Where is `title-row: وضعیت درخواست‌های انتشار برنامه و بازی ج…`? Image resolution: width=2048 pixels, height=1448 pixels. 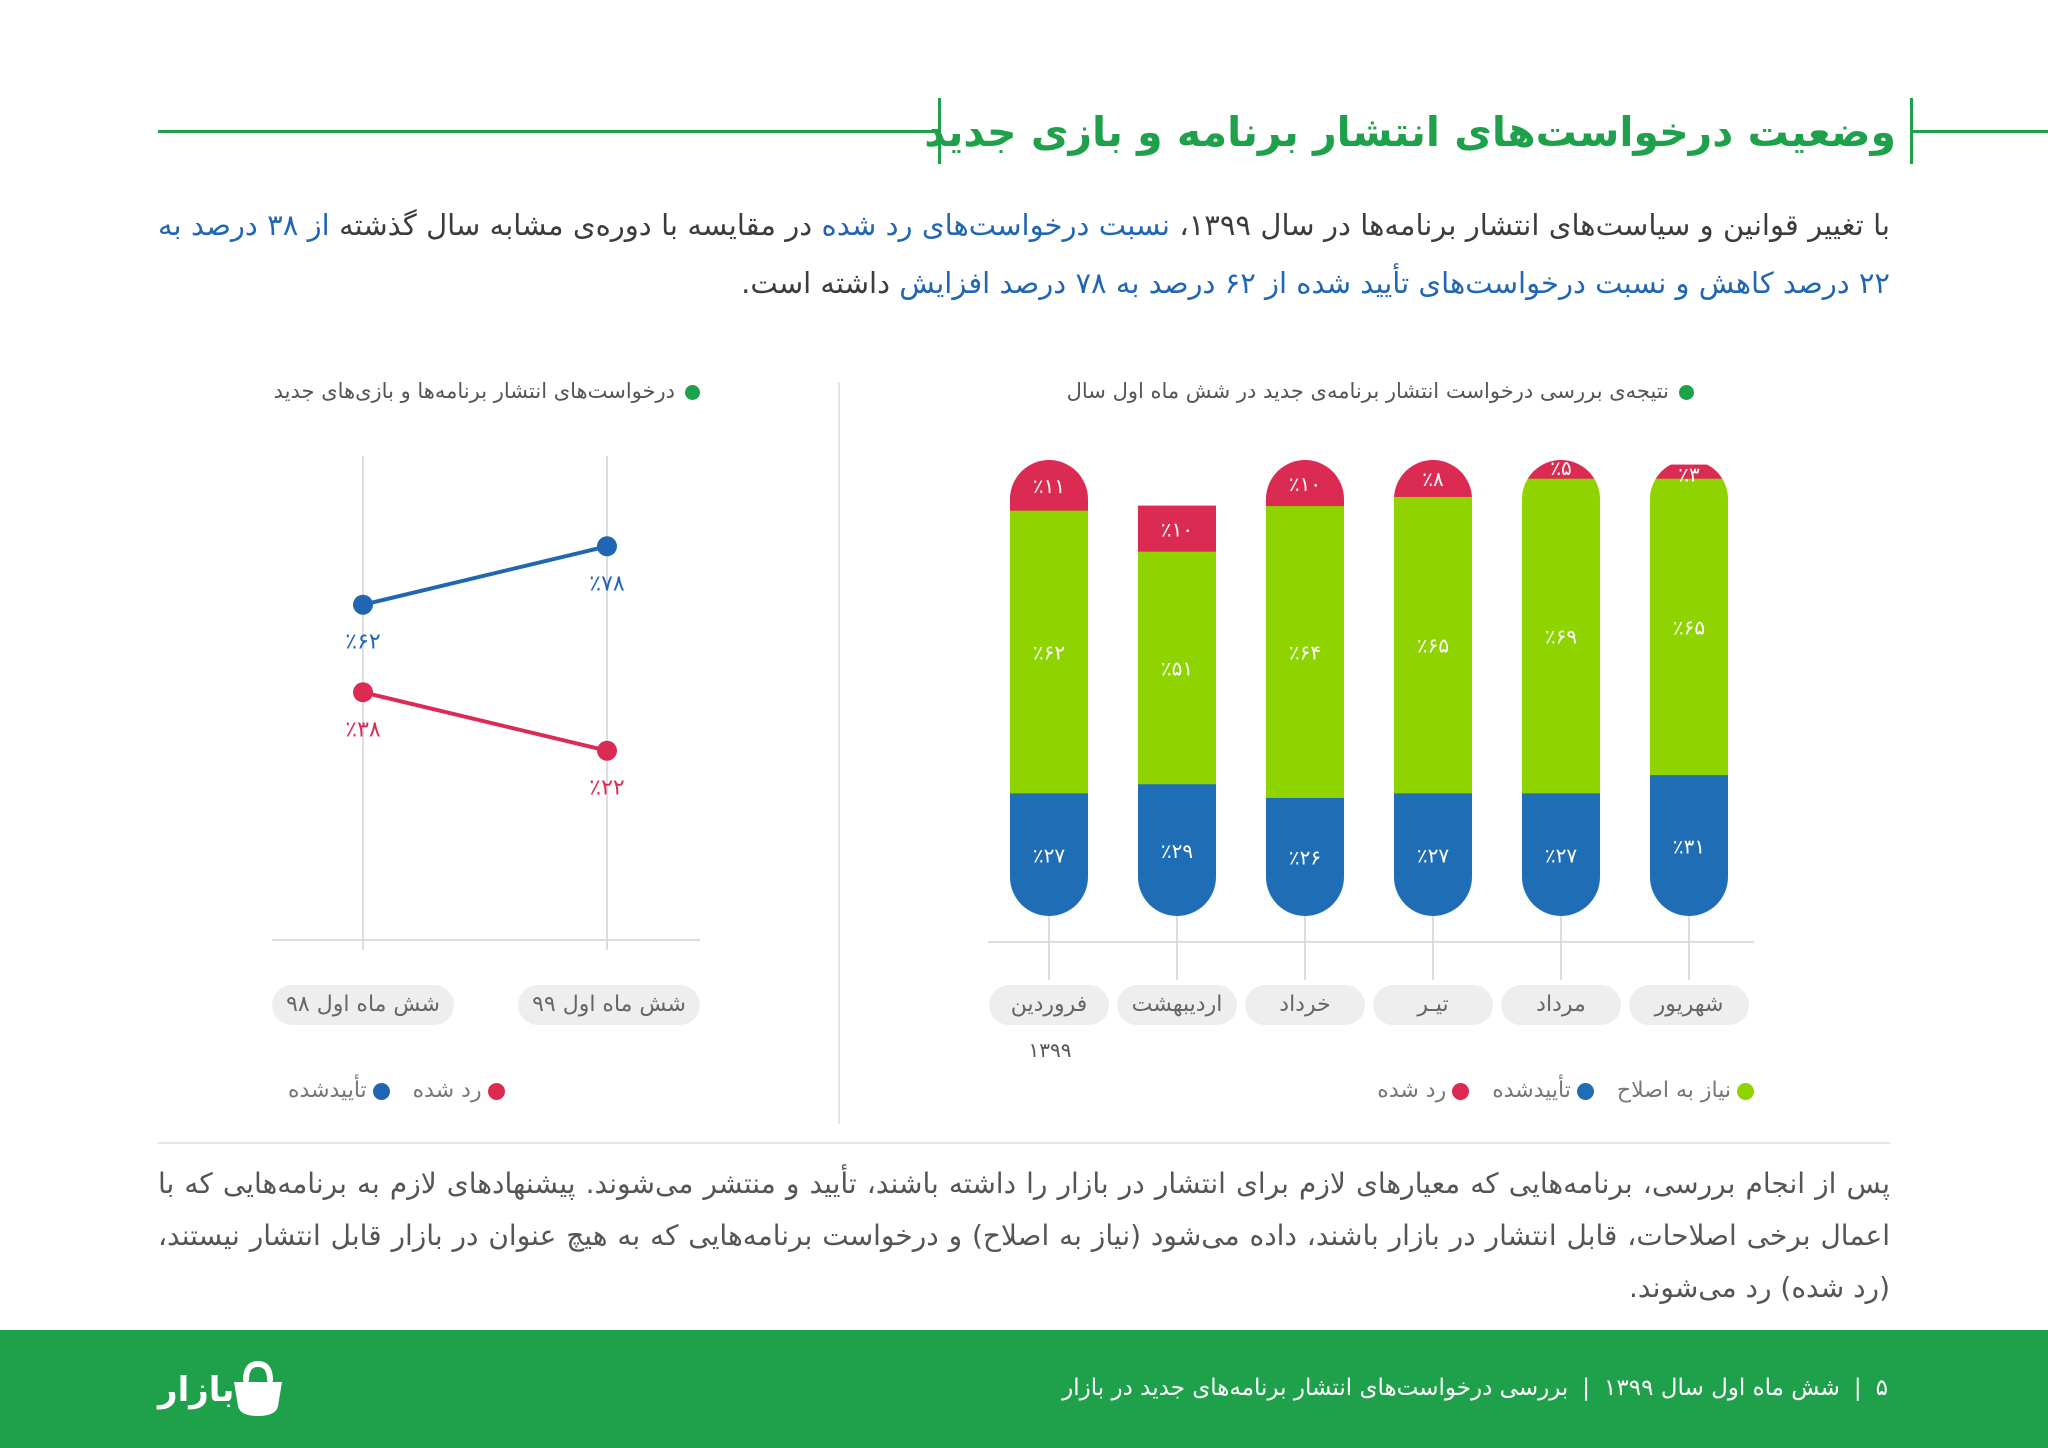
title-row: وضعیت درخواست‌های انتشار برنامه و بازی ج… is located at coordinates (1024, 131).